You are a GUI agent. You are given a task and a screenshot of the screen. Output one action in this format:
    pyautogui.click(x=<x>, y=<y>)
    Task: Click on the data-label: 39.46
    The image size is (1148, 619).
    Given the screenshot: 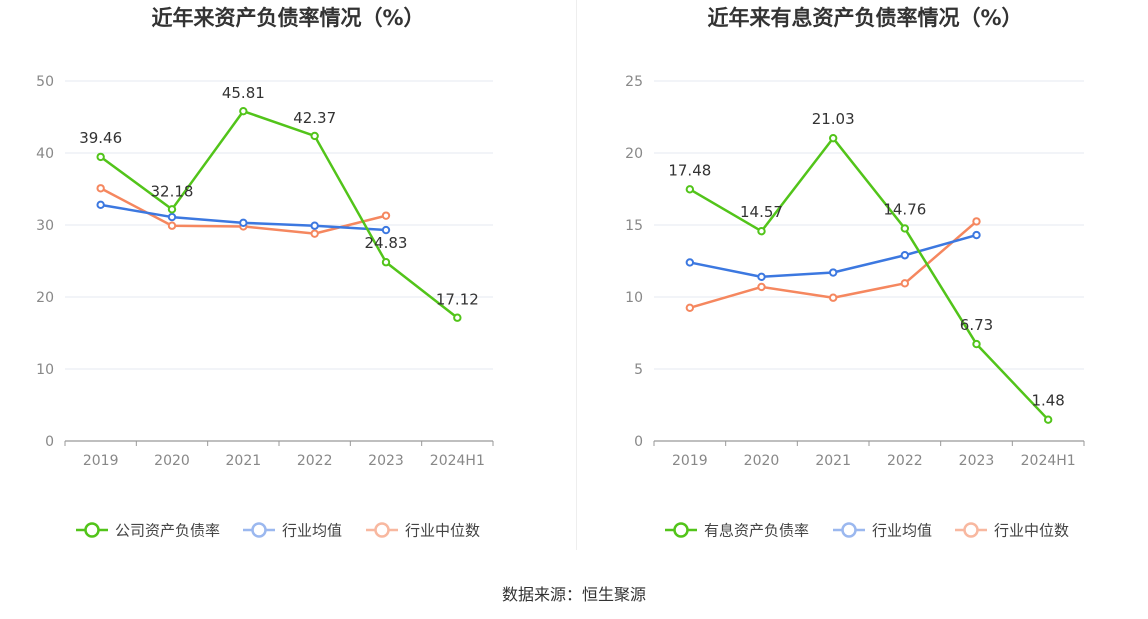 What is the action you would take?
    pyautogui.click(x=100, y=138)
    